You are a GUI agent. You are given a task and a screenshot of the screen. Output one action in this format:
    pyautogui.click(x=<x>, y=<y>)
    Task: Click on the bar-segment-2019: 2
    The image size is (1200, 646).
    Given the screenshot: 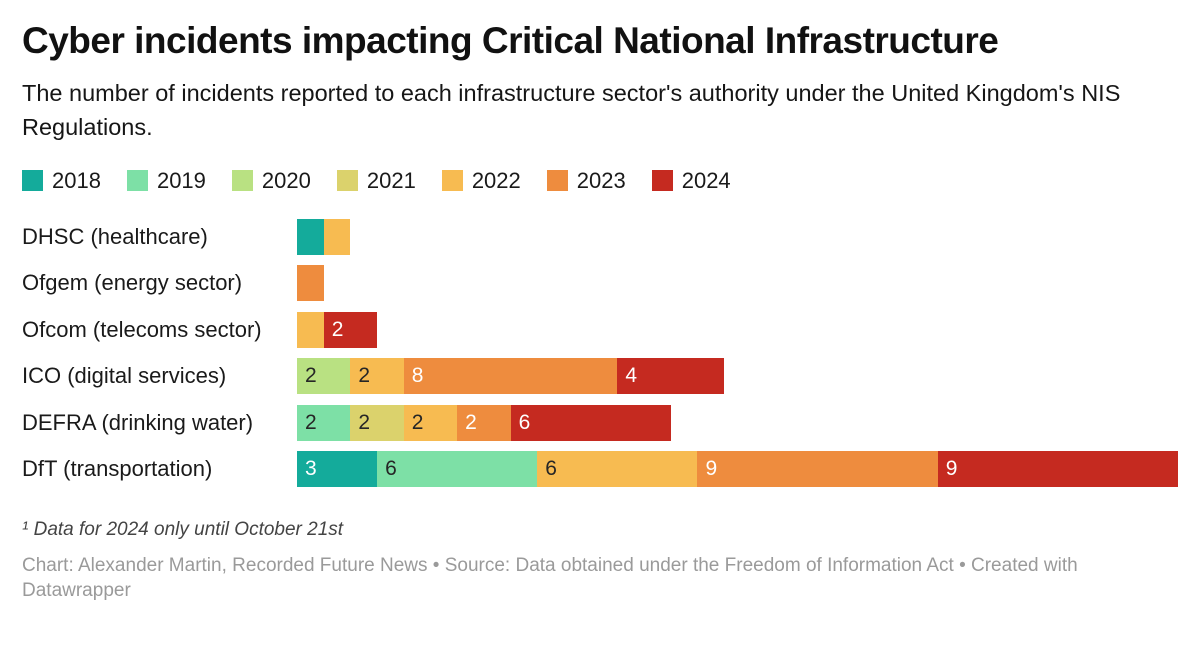 What is the action you would take?
    pyautogui.click(x=324, y=422)
    